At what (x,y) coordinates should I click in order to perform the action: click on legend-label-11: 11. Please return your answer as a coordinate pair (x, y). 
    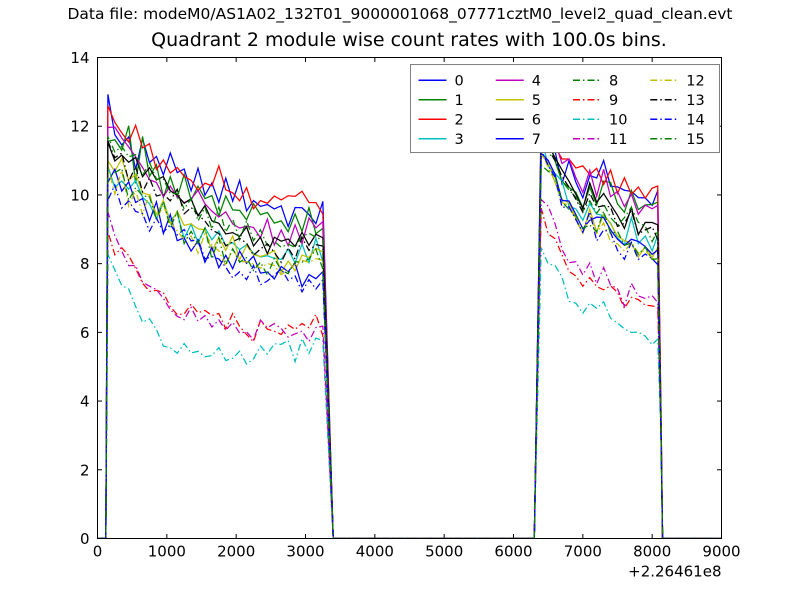
    Looking at the image, I should click on (618, 140).